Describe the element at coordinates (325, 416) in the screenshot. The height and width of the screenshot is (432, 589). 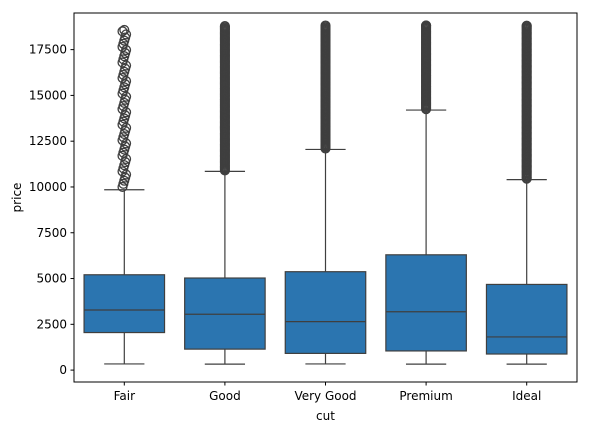
I see `x-axis-label: cut` at that location.